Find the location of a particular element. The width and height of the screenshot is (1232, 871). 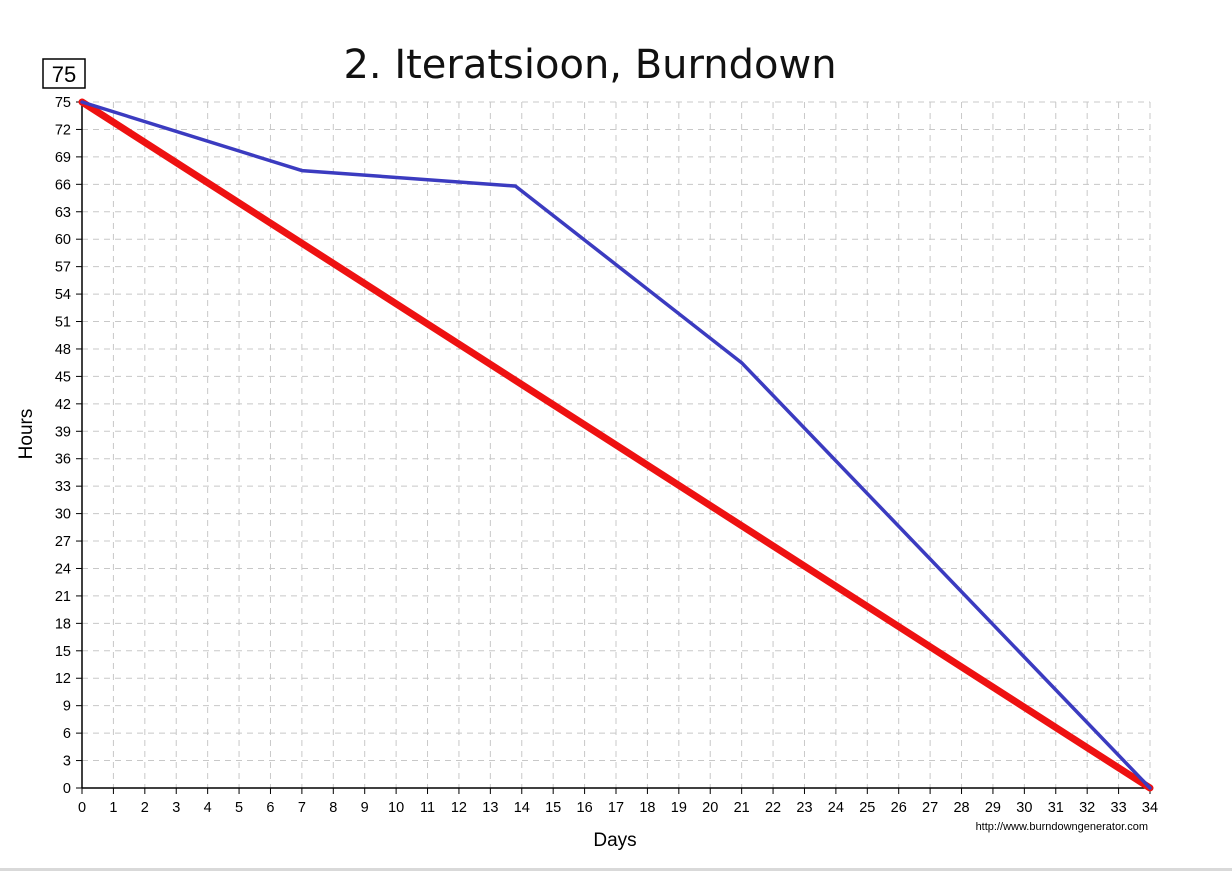

y-axis-label: Hours is located at coordinates (26, 434).